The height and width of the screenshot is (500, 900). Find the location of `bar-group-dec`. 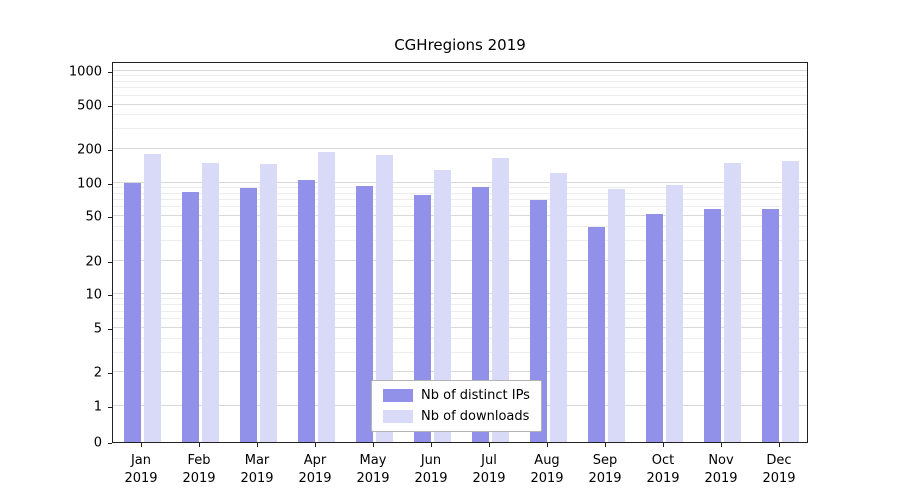

bar-group-dec is located at coordinates (780, 252).